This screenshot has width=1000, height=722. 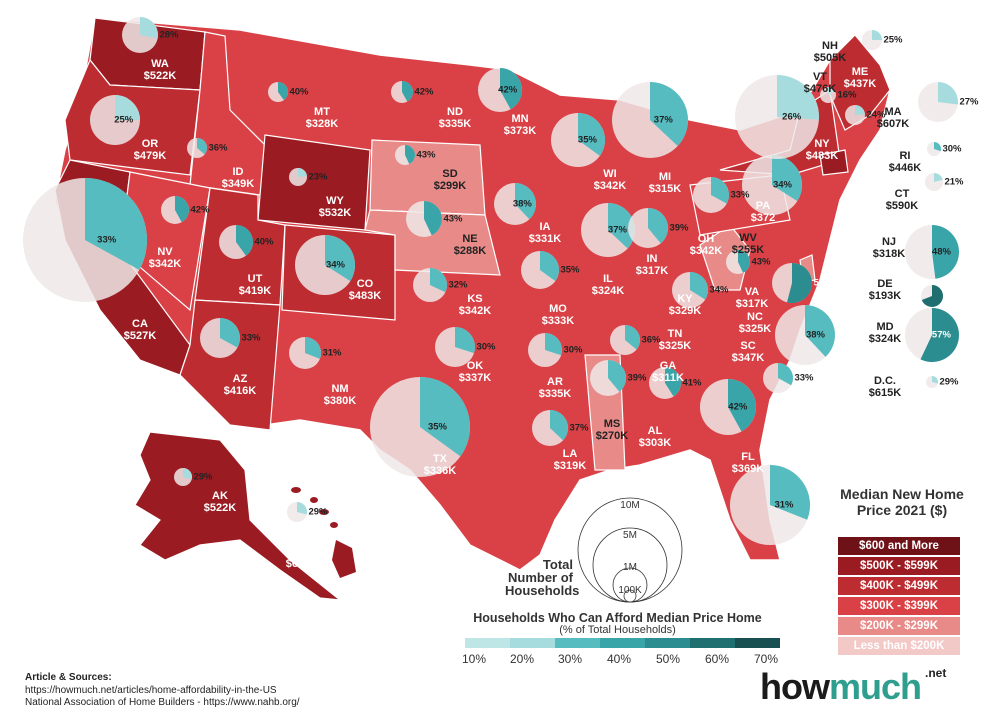 I want to click on pct-label-dc: 29%, so click(x=949, y=382).